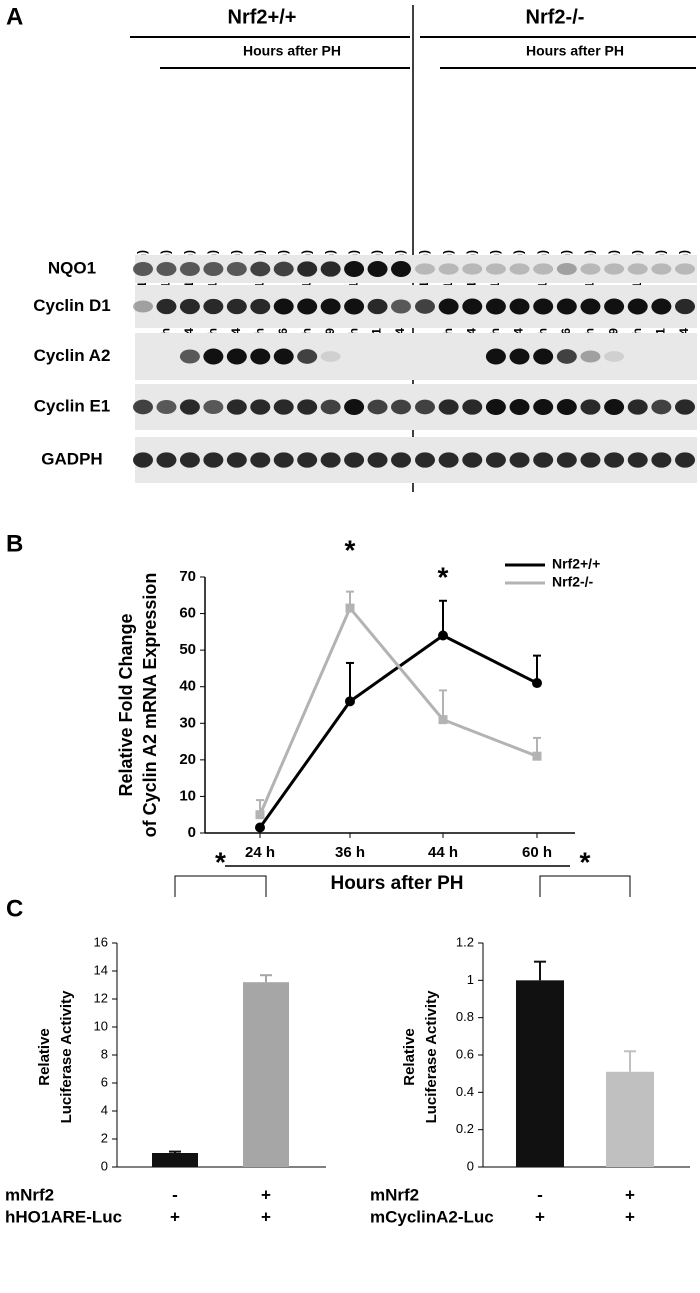  Describe the element at coordinates (187, 795) in the screenshot. I see `y-tick-label: 10` at that location.